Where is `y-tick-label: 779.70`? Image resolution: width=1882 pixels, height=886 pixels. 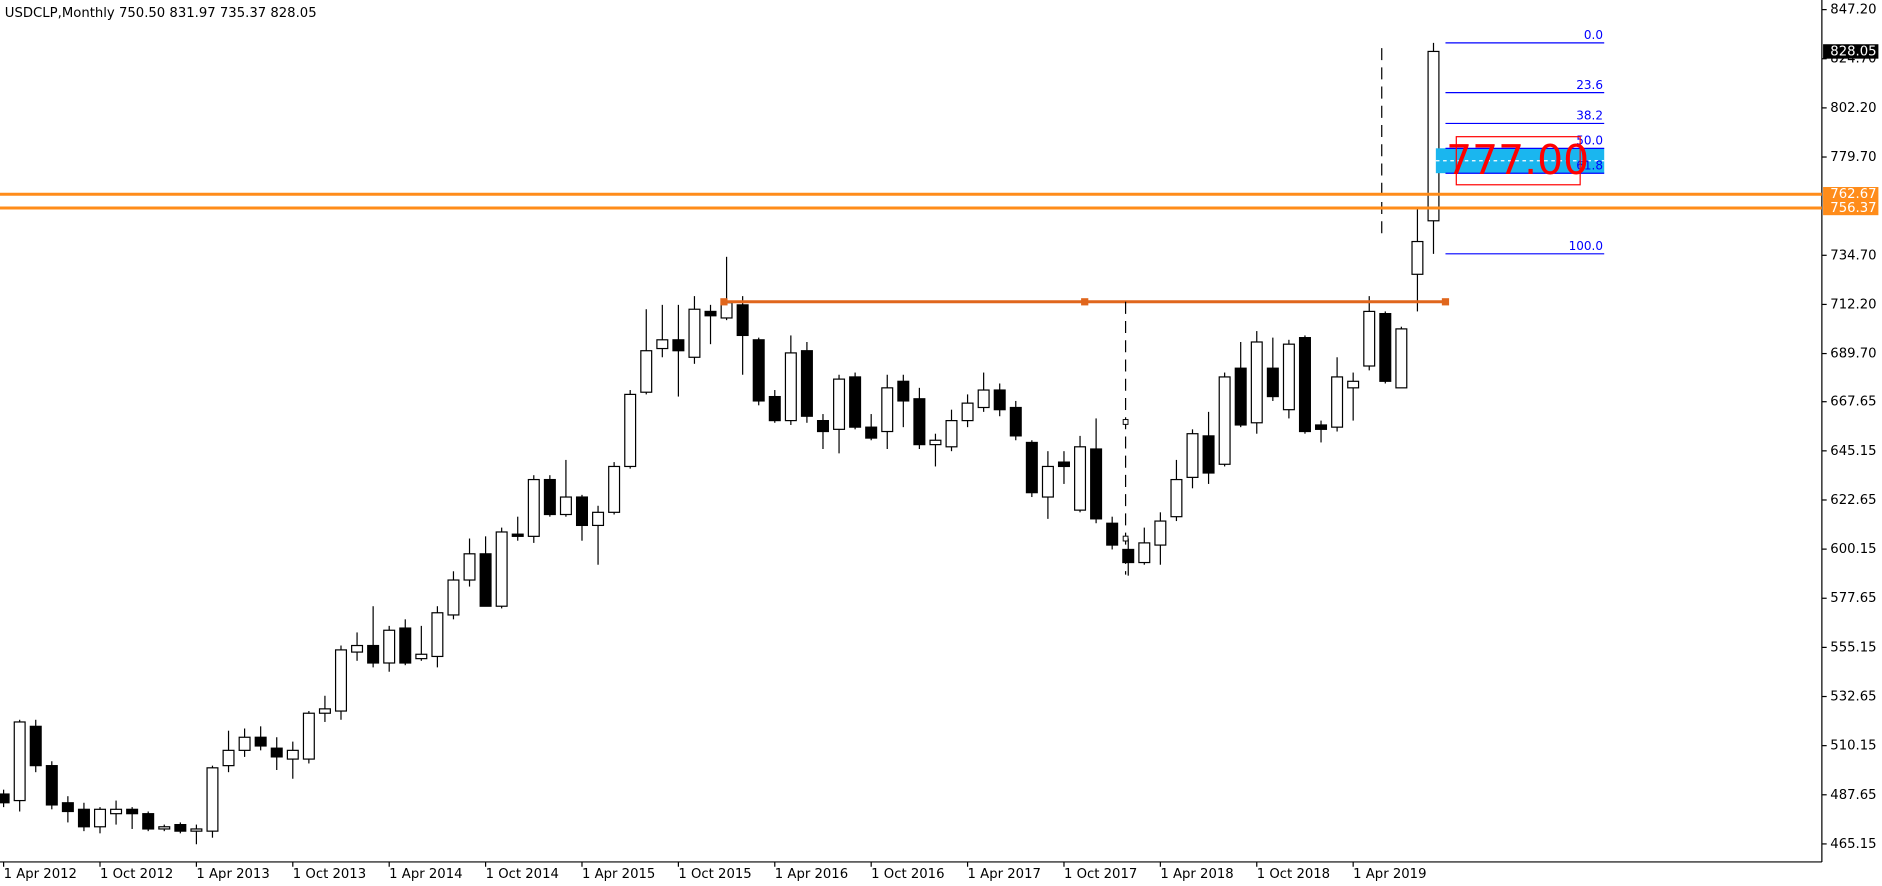 y-tick-label: 779.70 is located at coordinates (1853, 157).